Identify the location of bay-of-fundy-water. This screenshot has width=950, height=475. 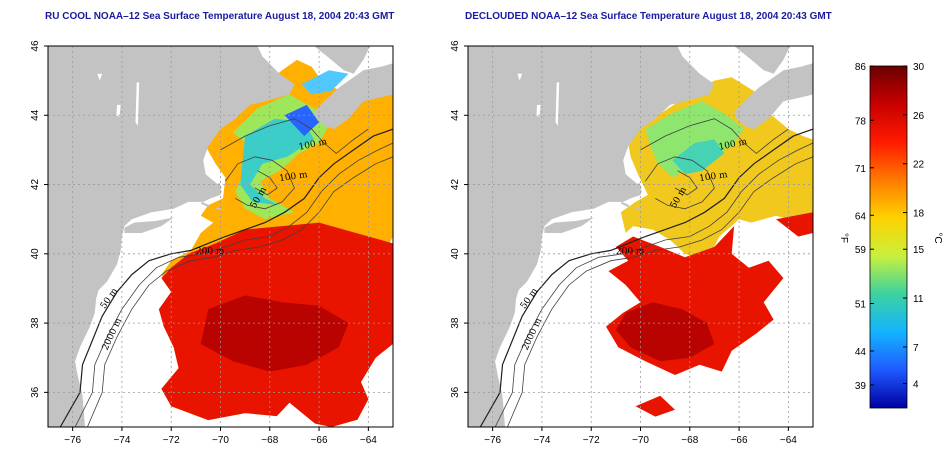
(325, 82).